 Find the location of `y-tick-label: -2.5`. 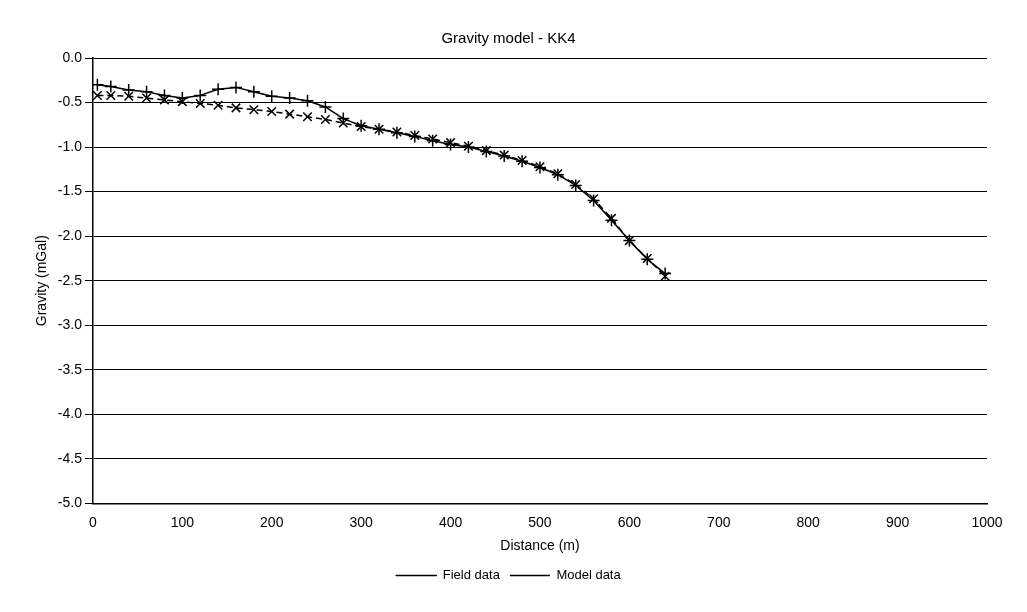

y-tick-label: -2.5 is located at coordinates (70, 279).